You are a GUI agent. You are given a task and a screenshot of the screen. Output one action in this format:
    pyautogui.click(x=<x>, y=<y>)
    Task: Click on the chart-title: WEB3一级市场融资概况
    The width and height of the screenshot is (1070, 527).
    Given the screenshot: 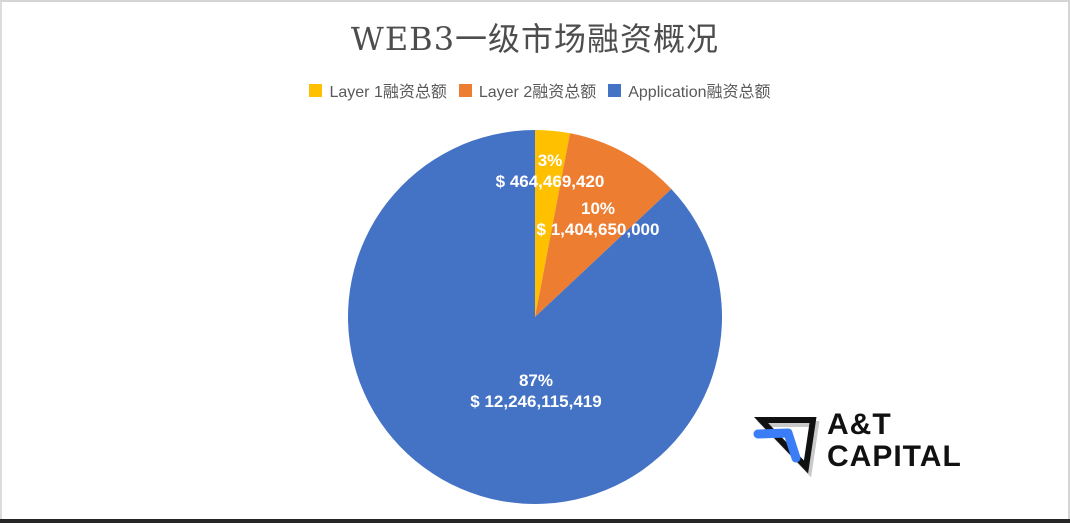 What is the action you would take?
    pyautogui.click(x=535, y=39)
    